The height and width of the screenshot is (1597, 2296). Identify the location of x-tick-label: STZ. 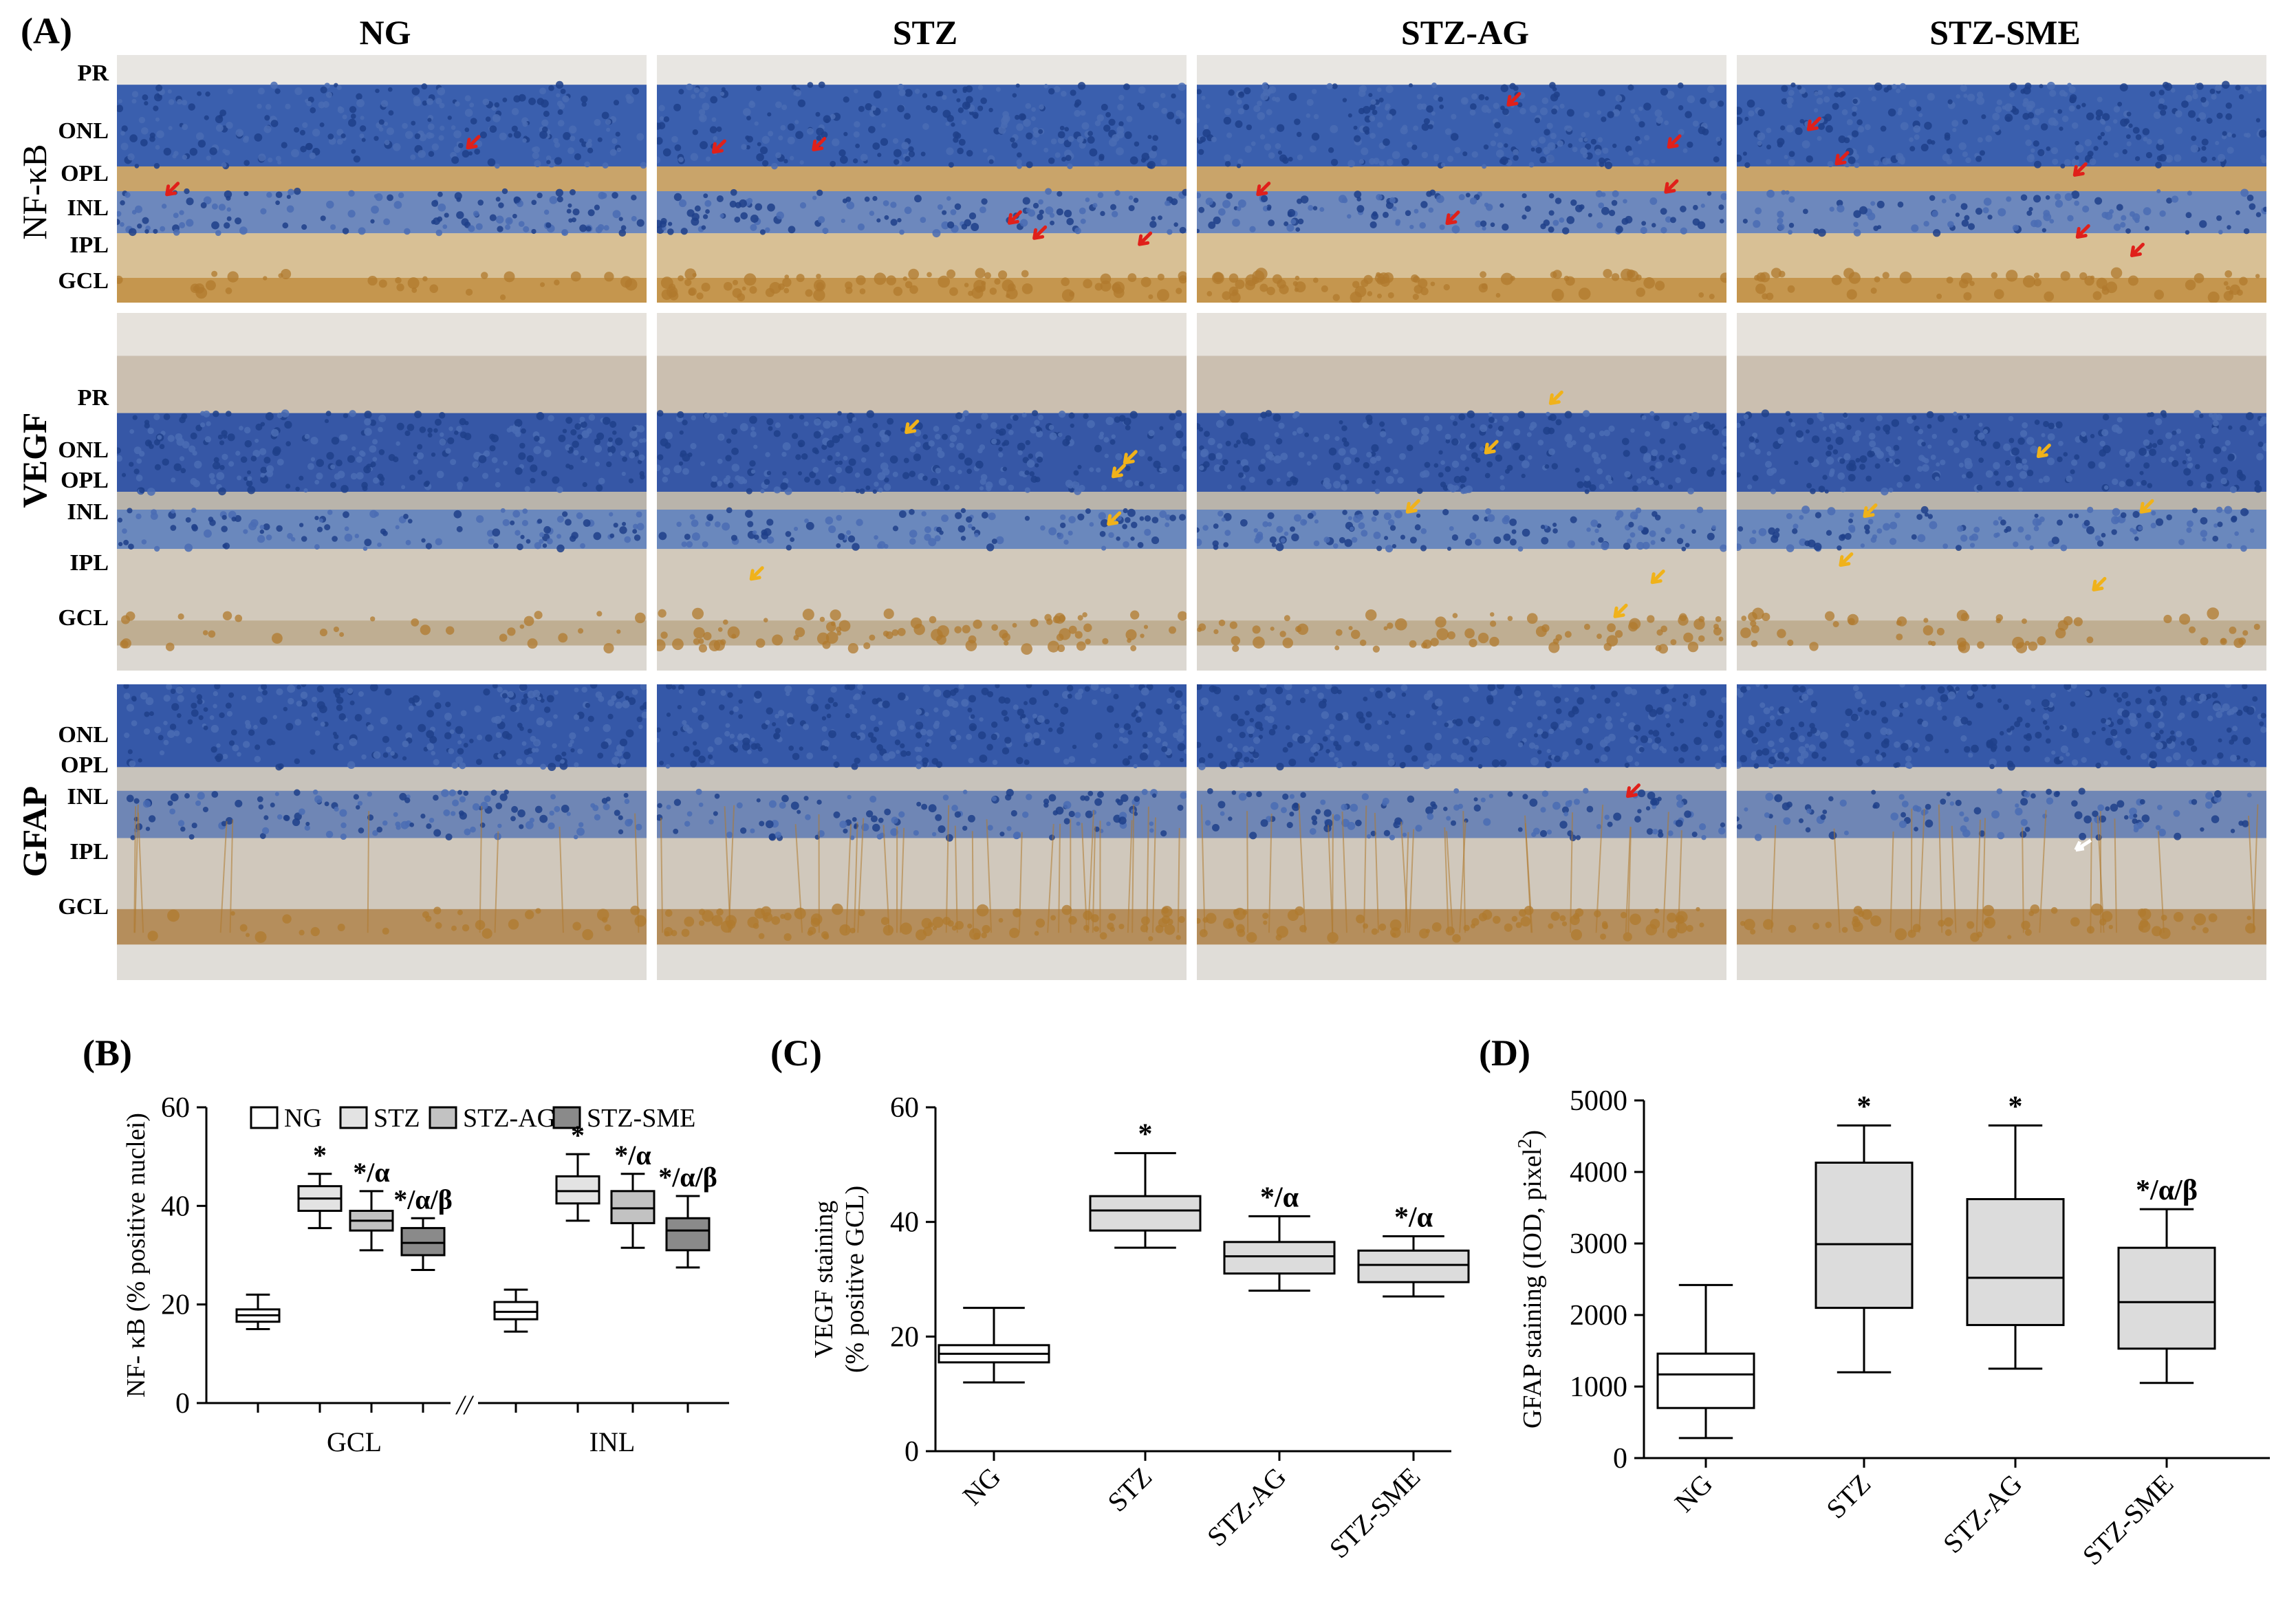
(1129, 1490).